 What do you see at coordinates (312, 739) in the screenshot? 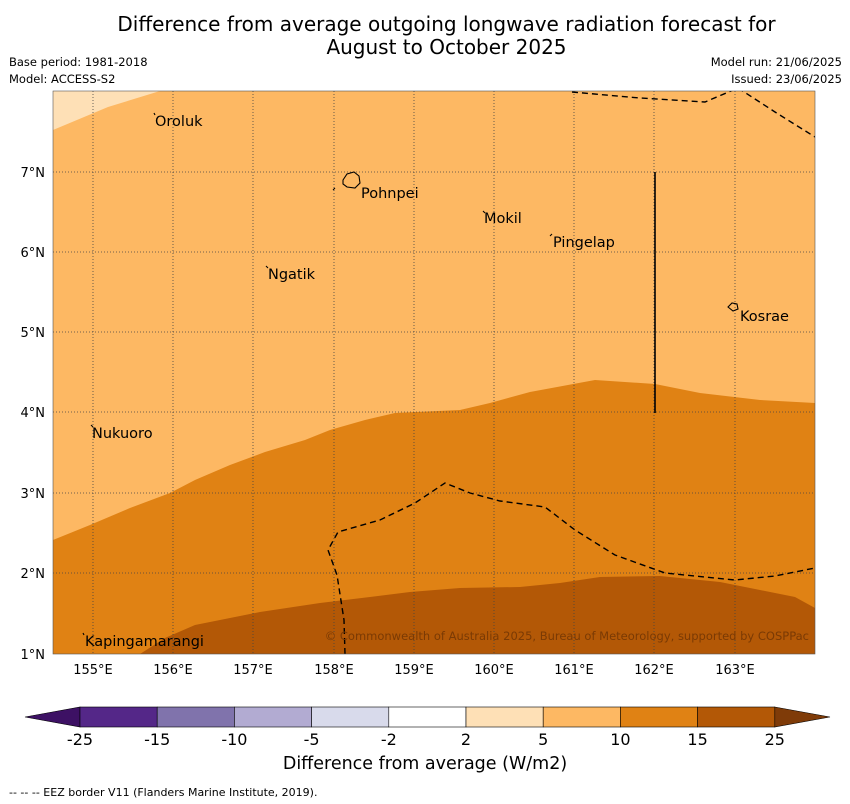
I see `colorbar-tick-4: -5` at bounding box center [312, 739].